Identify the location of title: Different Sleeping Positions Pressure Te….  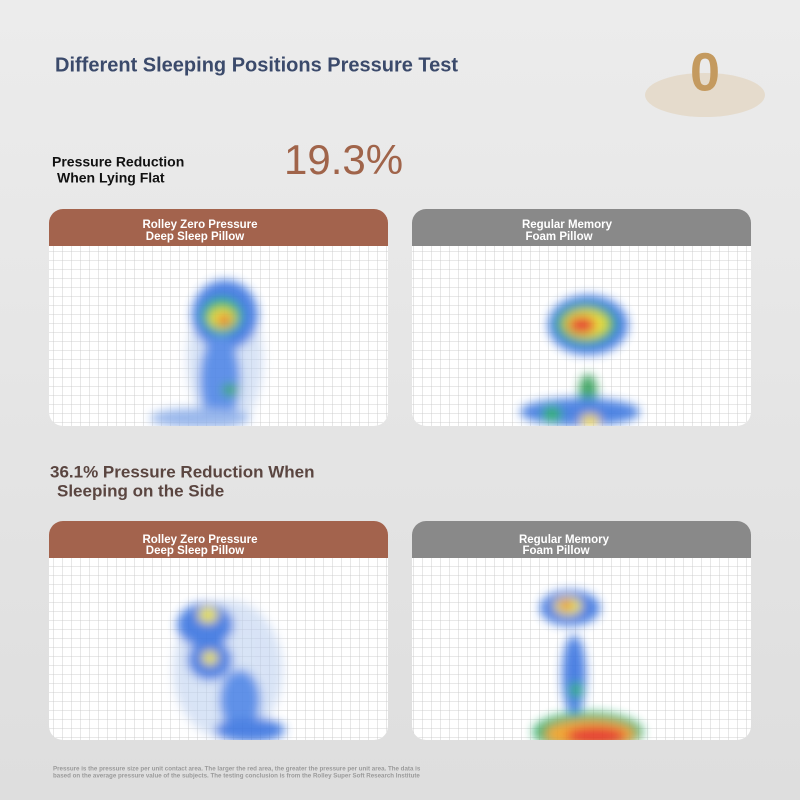
(256, 65).